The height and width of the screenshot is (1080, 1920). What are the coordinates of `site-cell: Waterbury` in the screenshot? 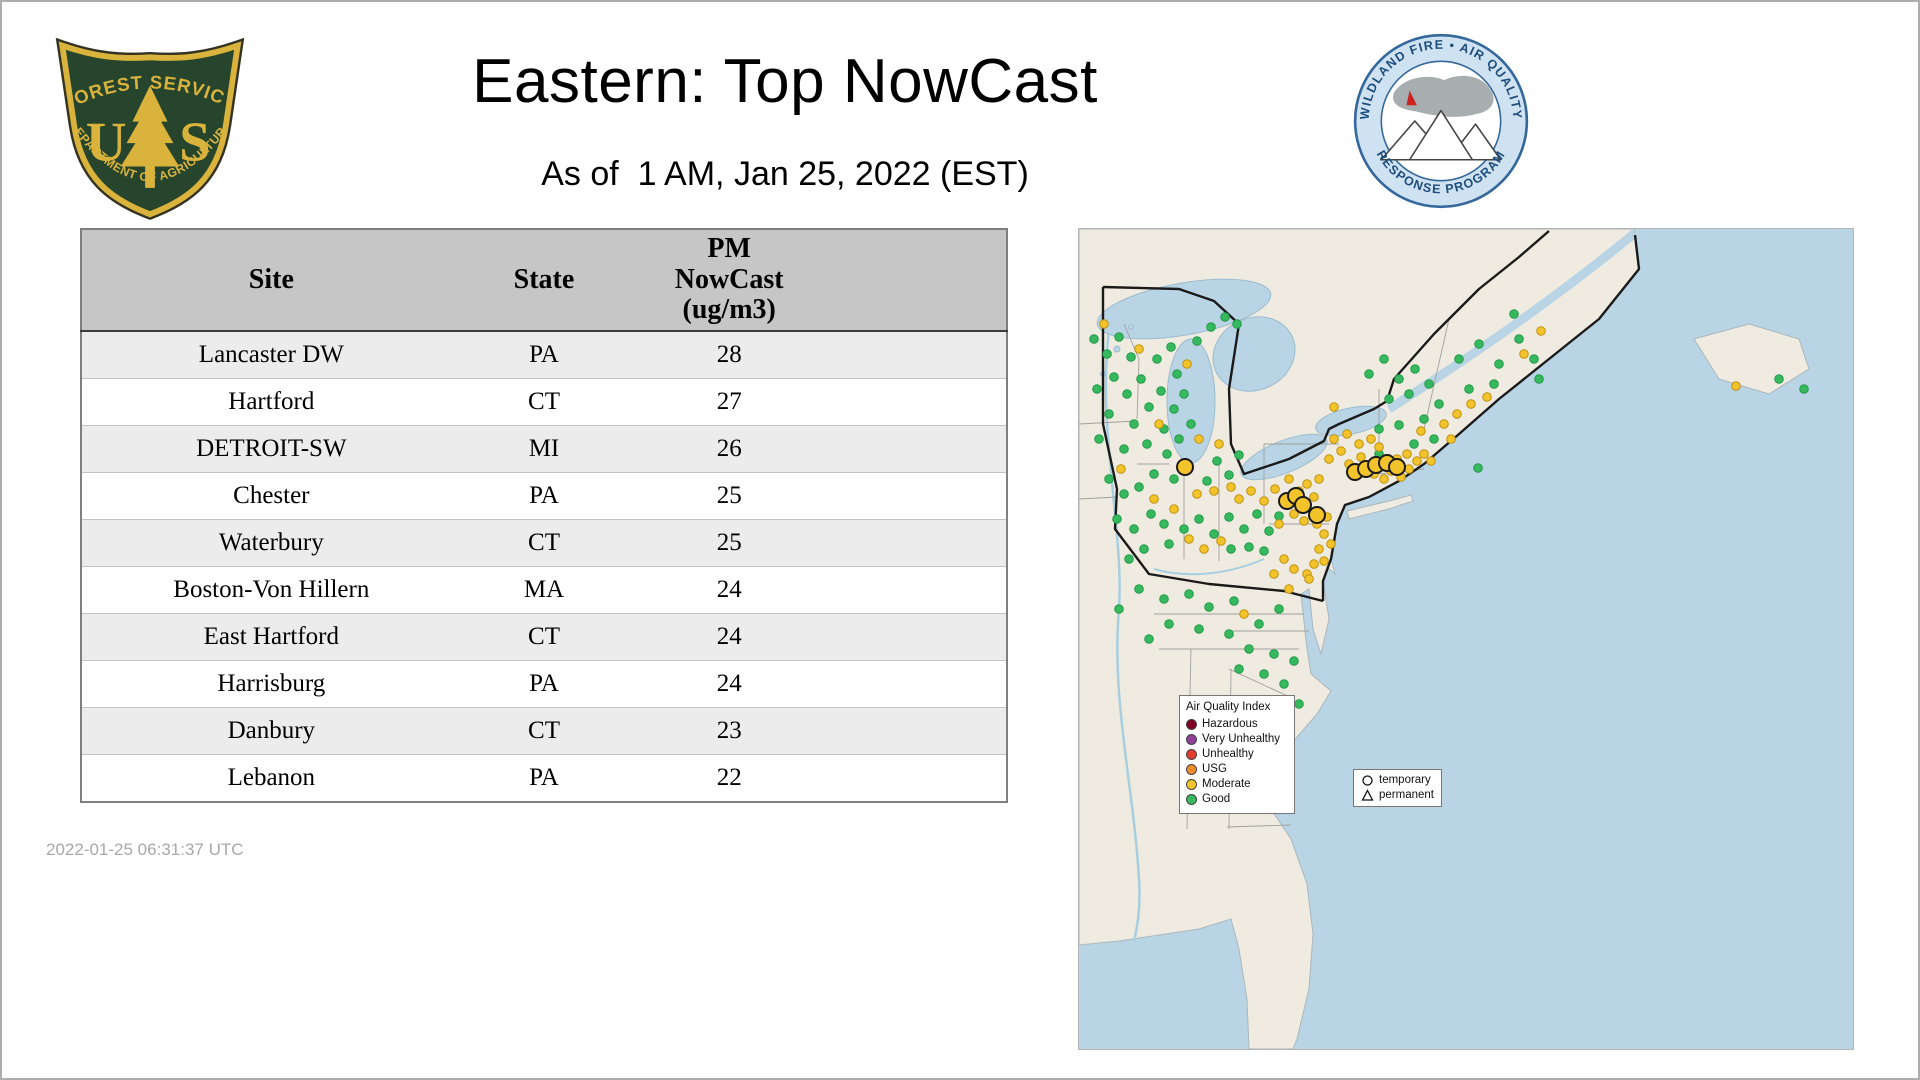 It's located at (271, 543).